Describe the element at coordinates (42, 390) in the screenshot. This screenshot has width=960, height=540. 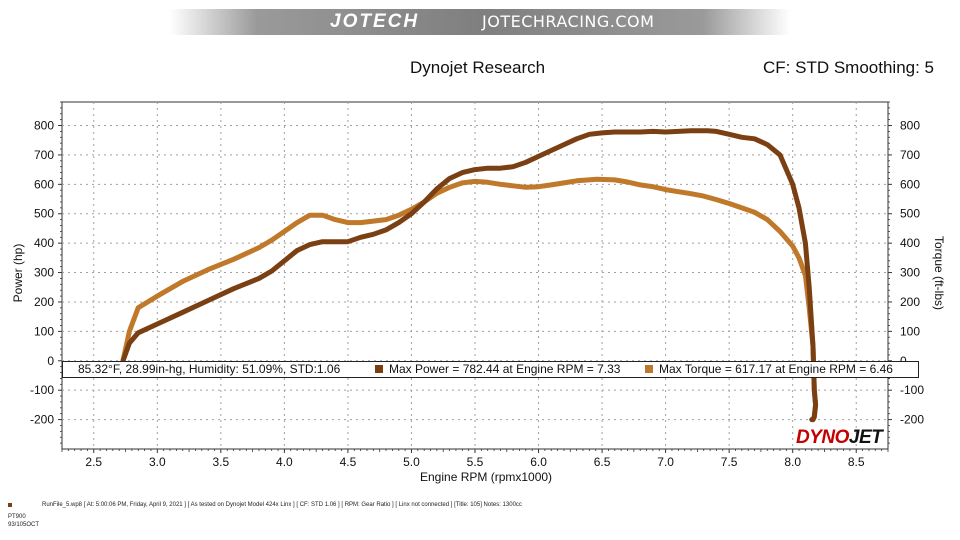
I see `y-tick-label-left: -100` at that location.